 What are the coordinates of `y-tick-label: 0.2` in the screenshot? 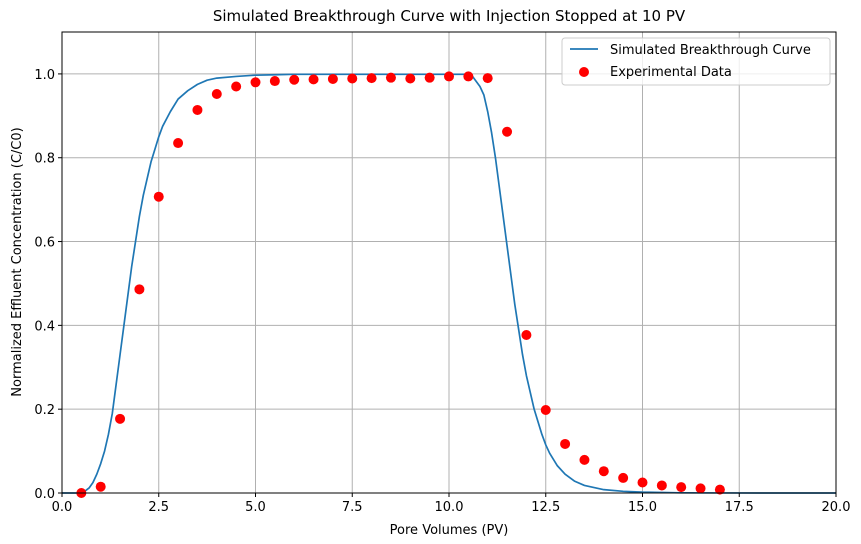 It's located at (44, 410).